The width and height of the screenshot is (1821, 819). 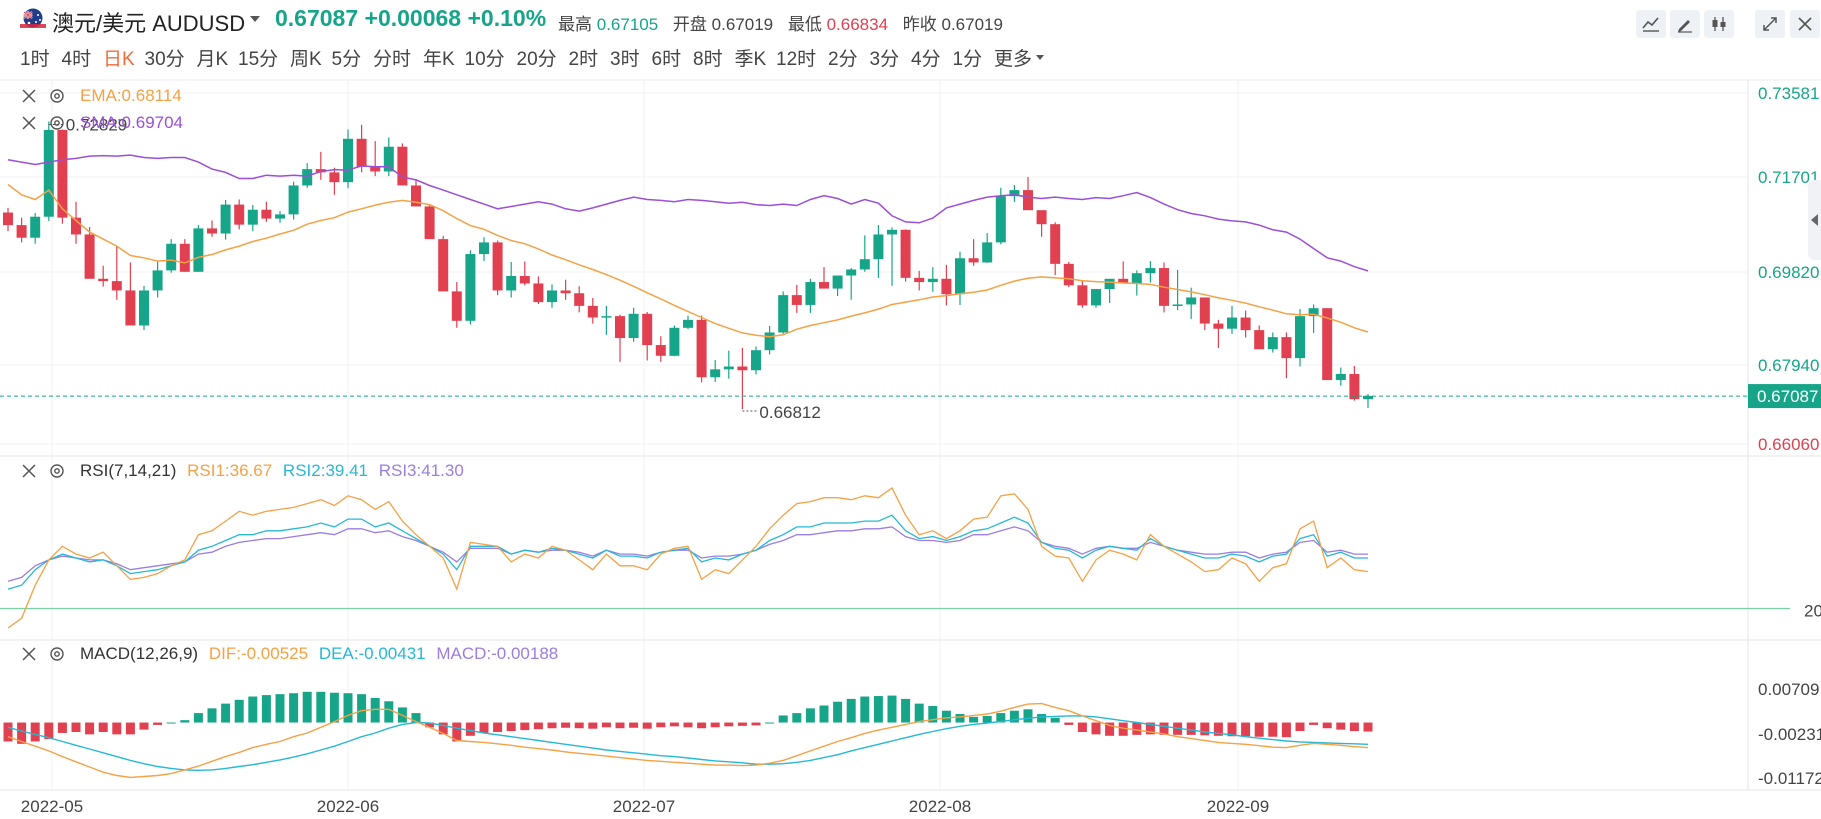 I want to click on draw-button, so click(x=1685, y=24).